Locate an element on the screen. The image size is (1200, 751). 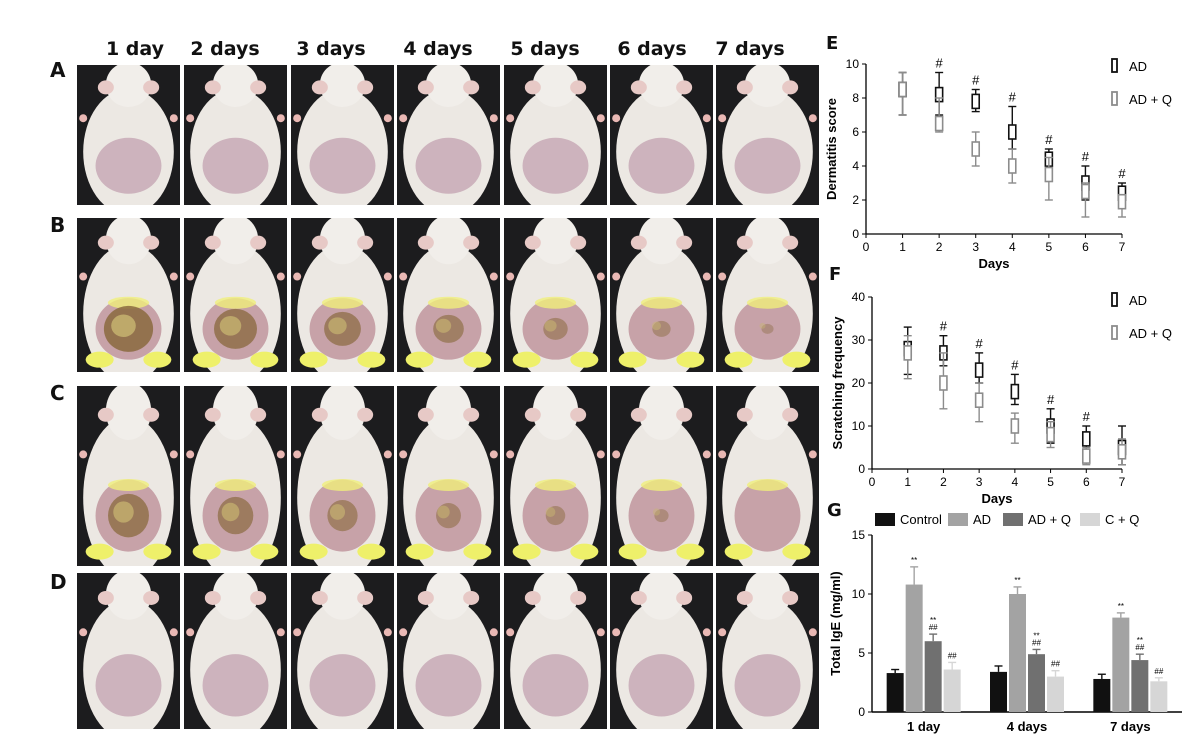
y-tick-label: 0 is located at coordinates (855, 234).